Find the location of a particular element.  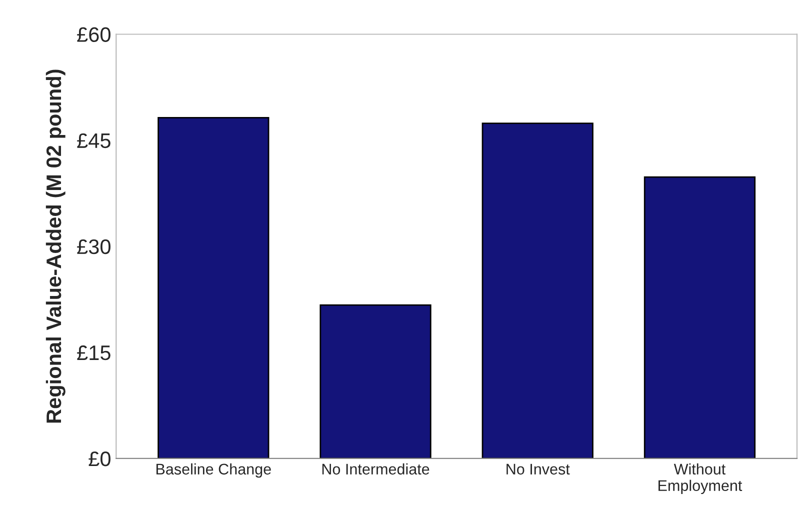

y-tick-label: £15 is located at coordinates (93, 352).